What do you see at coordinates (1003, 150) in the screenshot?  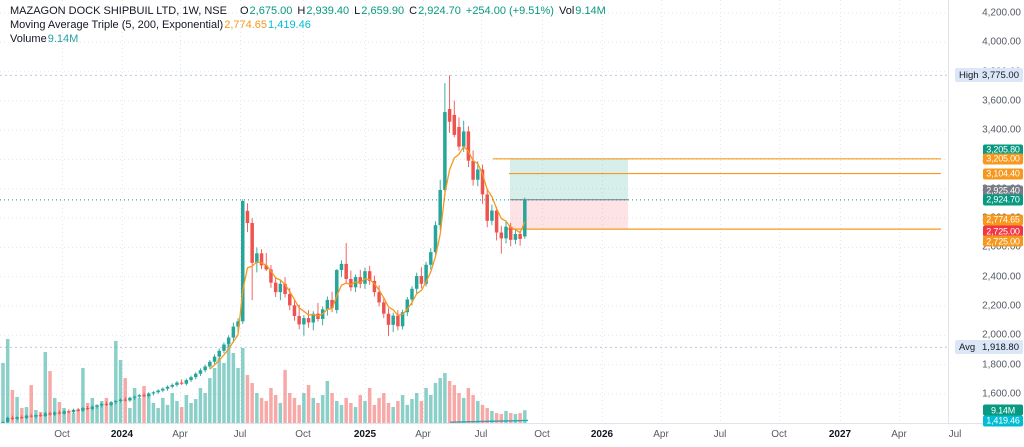 I see `price-badge: 3,205.80` at bounding box center [1003, 150].